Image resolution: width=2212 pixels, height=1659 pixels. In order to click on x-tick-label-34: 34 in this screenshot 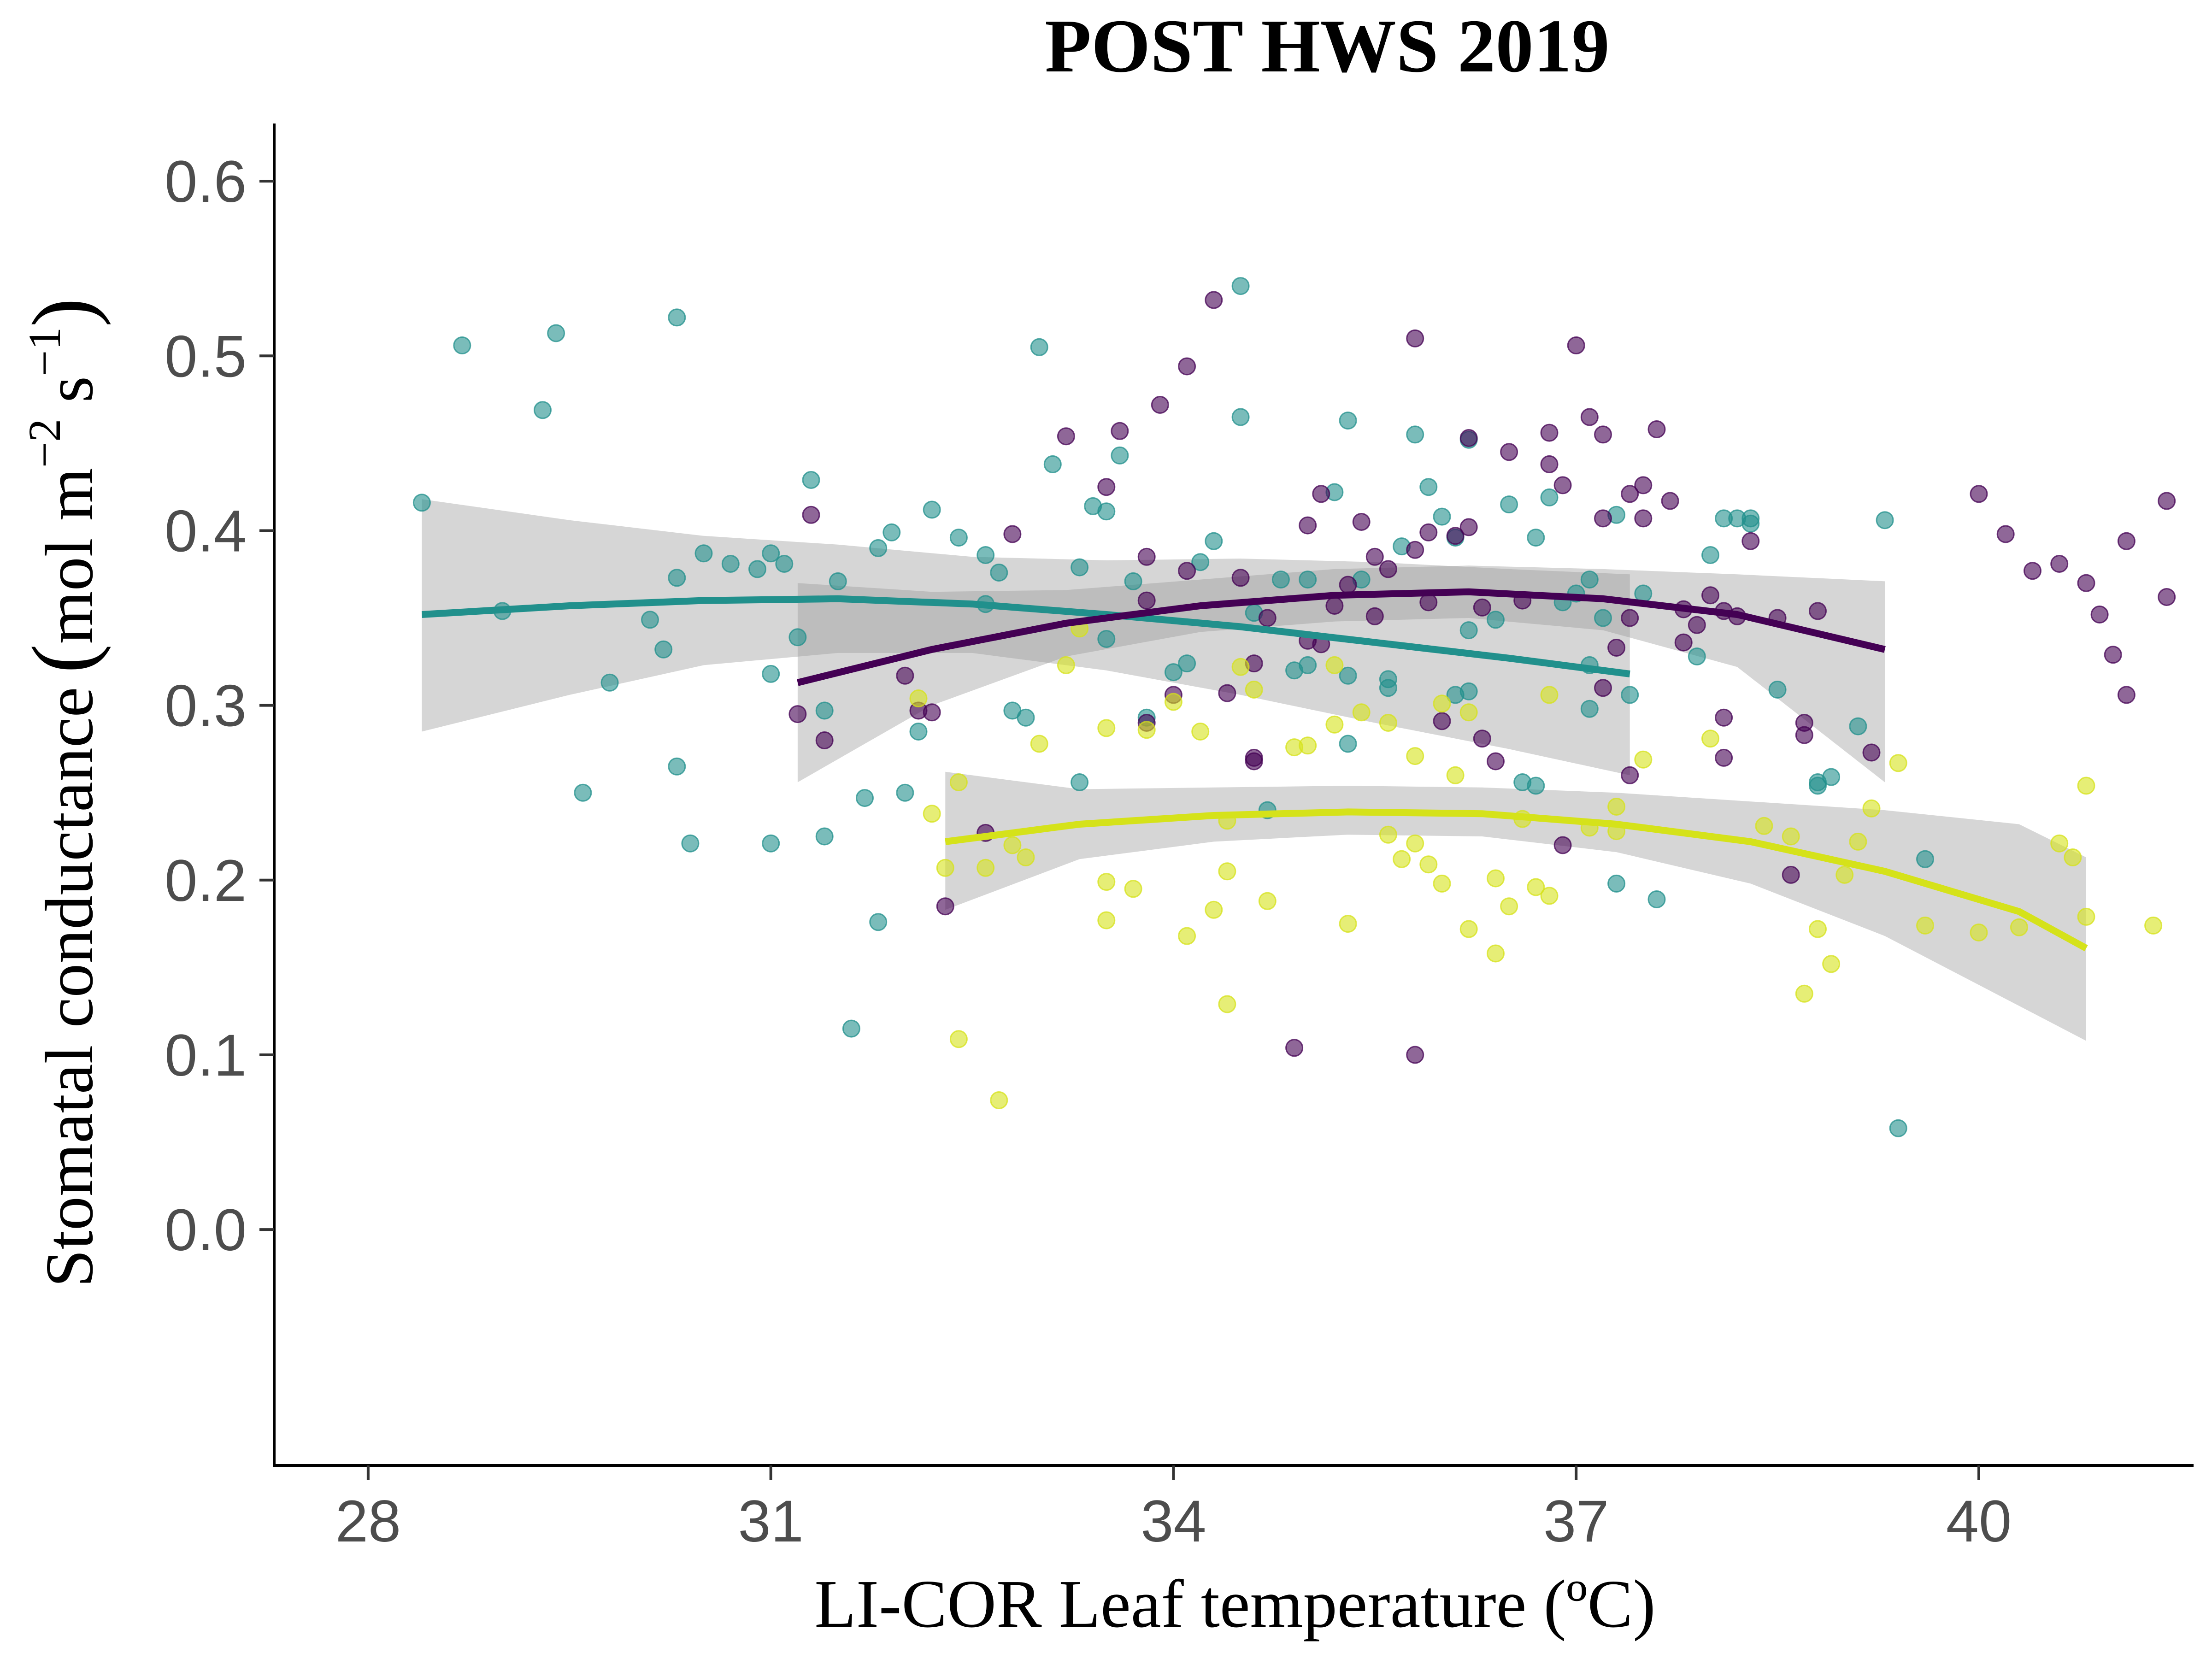, I will do `click(1173, 1521)`.